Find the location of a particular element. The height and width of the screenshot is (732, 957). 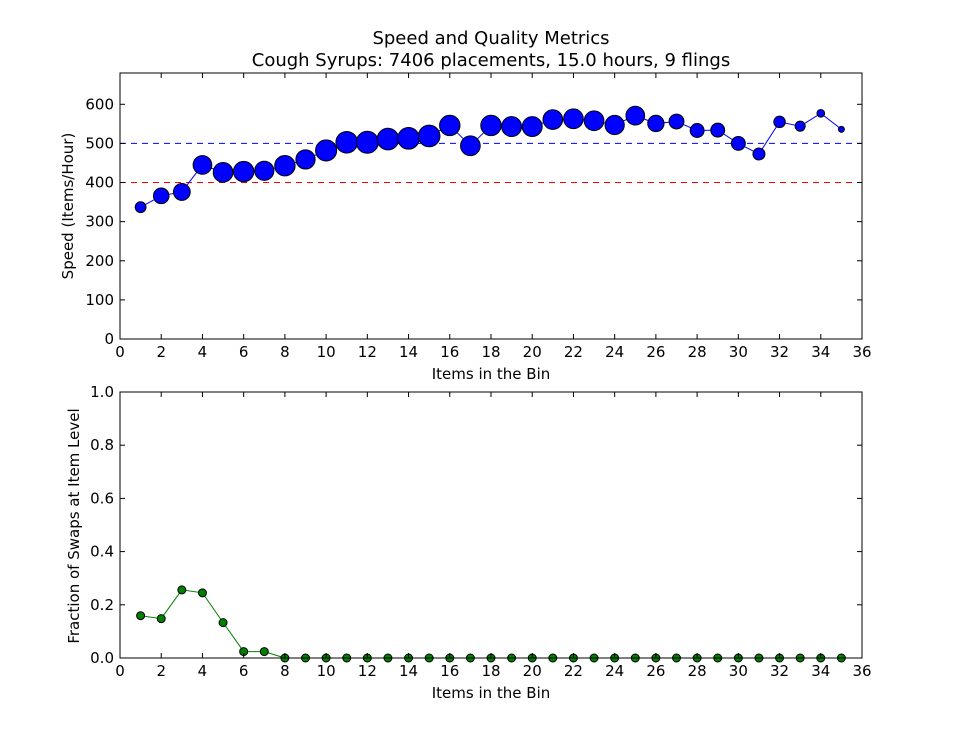

x-tick-label: 12 is located at coordinates (367, 352).